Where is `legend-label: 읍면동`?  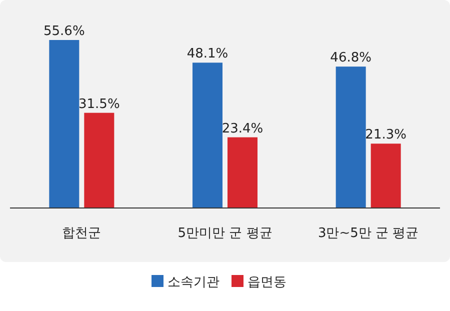
legend-label: 읍면동 is located at coordinates (267, 282).